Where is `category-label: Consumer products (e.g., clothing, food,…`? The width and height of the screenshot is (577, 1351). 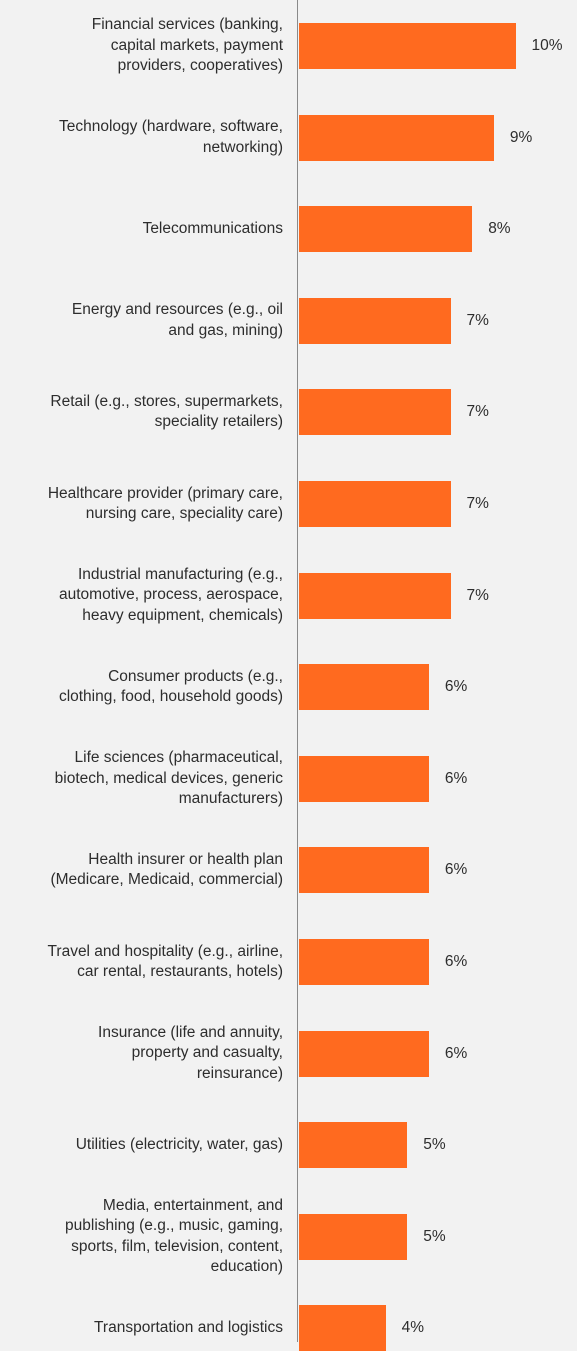 category-label: Consumer products (e.g., clothing, food,… is located at coordinates (170, 686).